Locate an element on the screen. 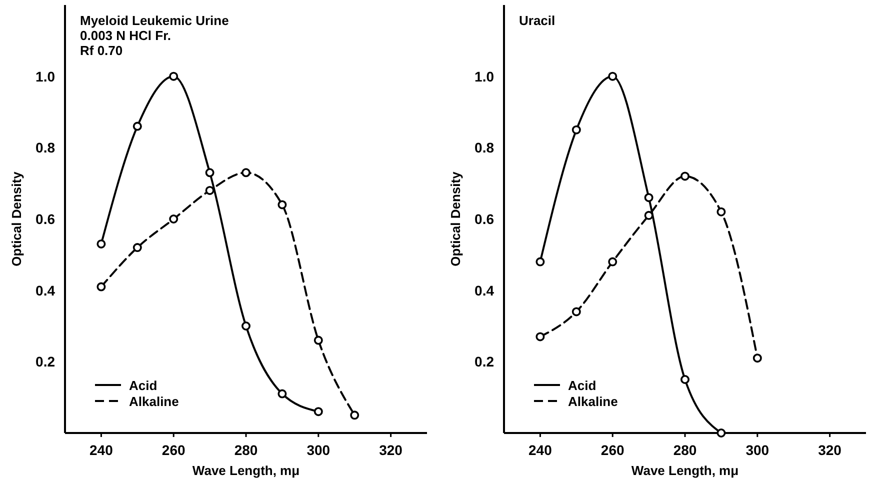 The image size is (878, 489). annotation: Rf 0.70 is located at coordinates (101, 50).